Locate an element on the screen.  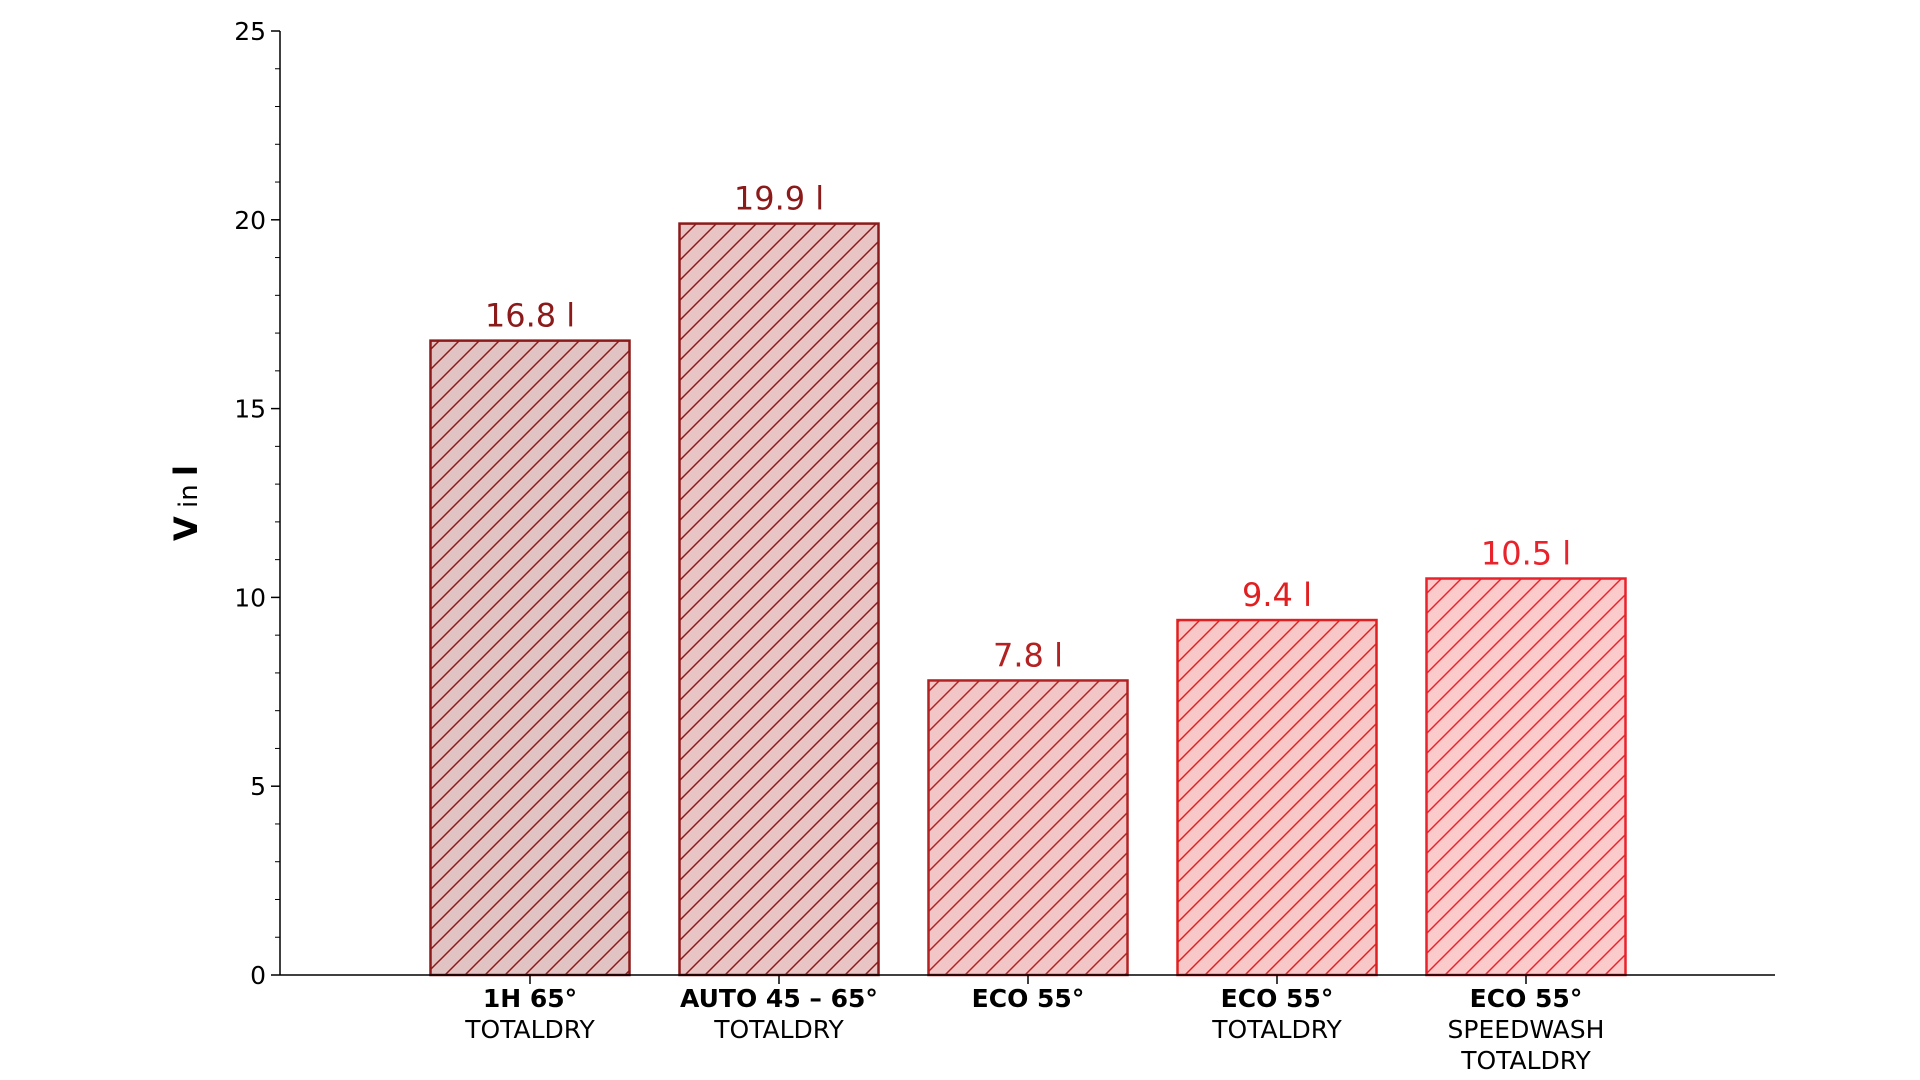
x-tick-label-main: 1H 65° is located at coordinates (530, 998).